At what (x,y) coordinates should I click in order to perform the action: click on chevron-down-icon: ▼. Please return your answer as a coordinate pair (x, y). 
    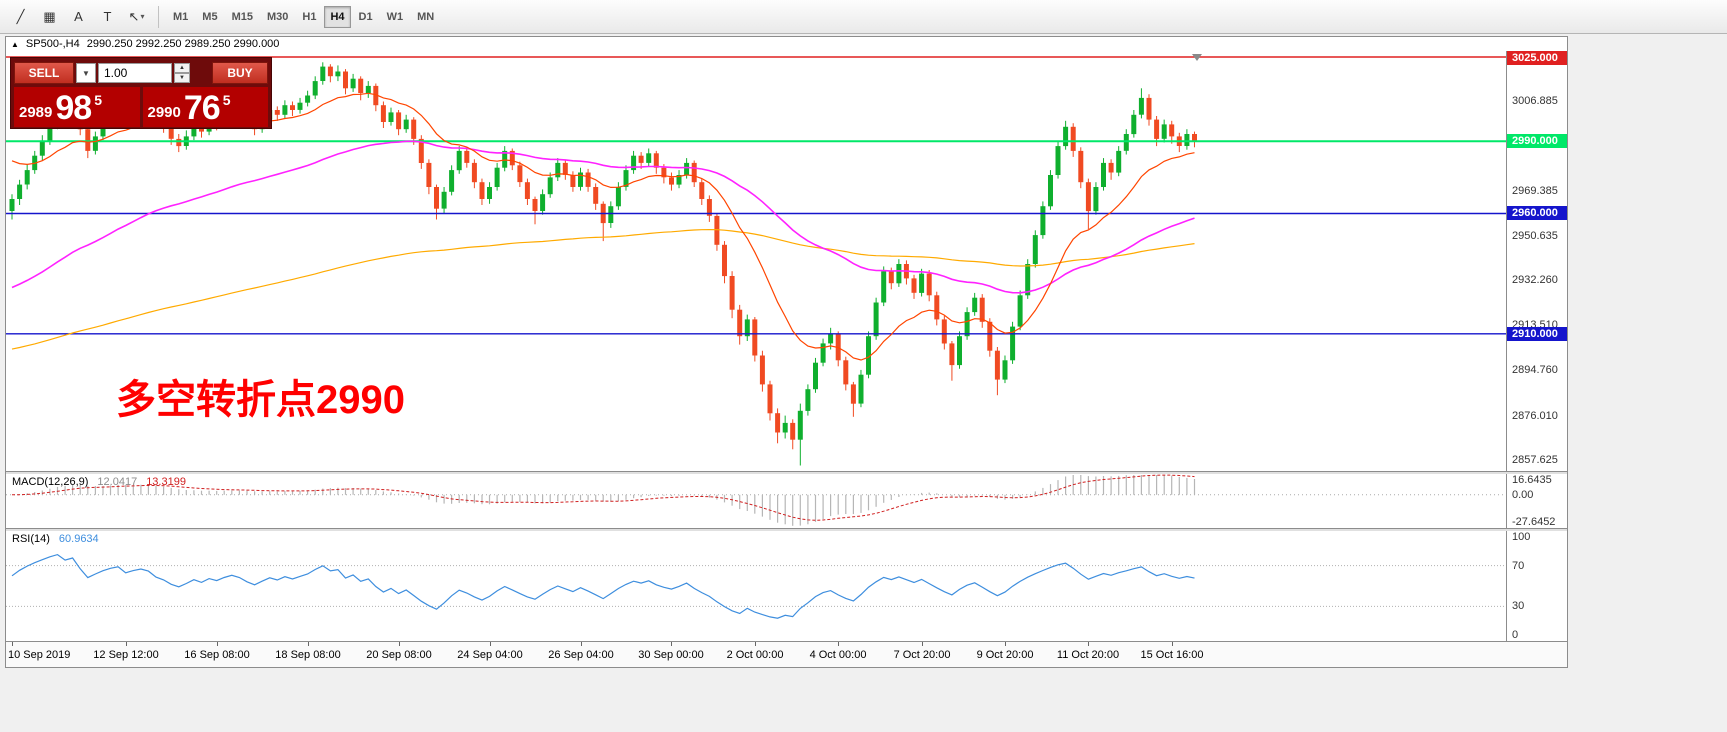
    Looking at the image, I should click on (86, 73).